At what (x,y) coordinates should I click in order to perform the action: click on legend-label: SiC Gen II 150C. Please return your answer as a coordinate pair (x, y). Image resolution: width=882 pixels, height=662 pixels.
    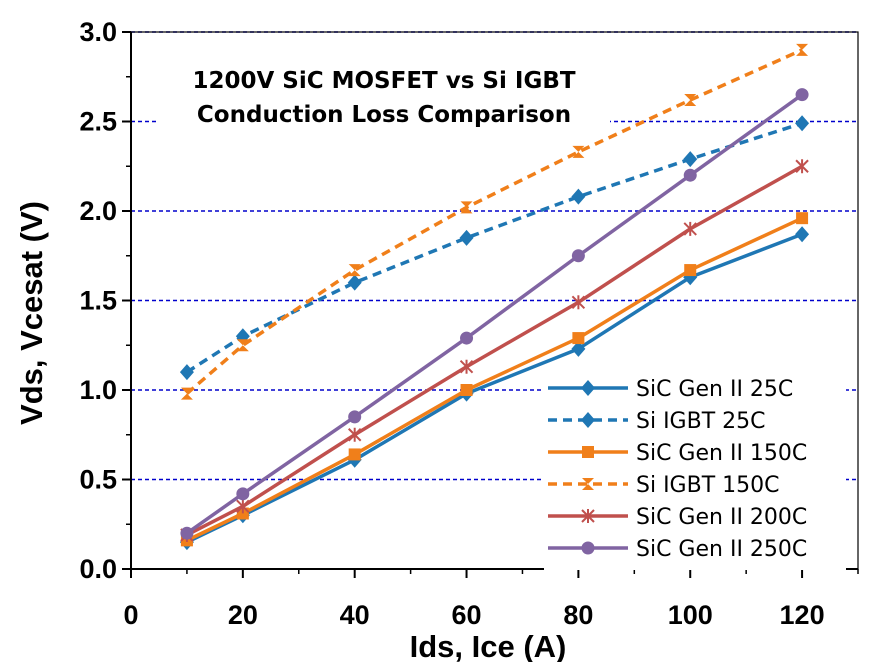
    Looking at the image, I should click on (721, 453).